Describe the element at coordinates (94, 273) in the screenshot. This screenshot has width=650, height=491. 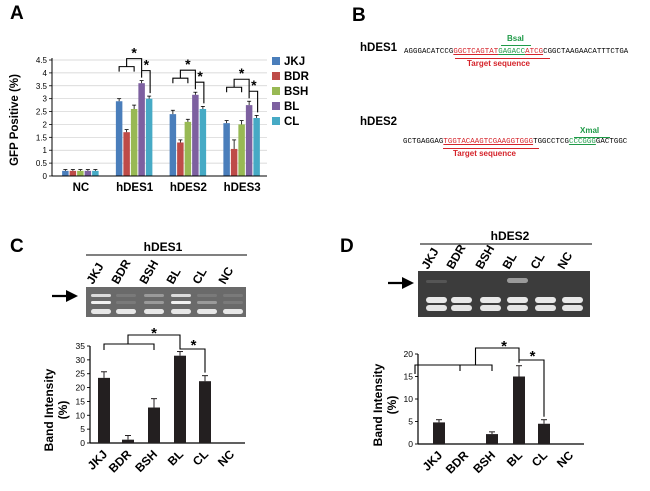
I see `gel-c-lane-label: JKJ` at that location.